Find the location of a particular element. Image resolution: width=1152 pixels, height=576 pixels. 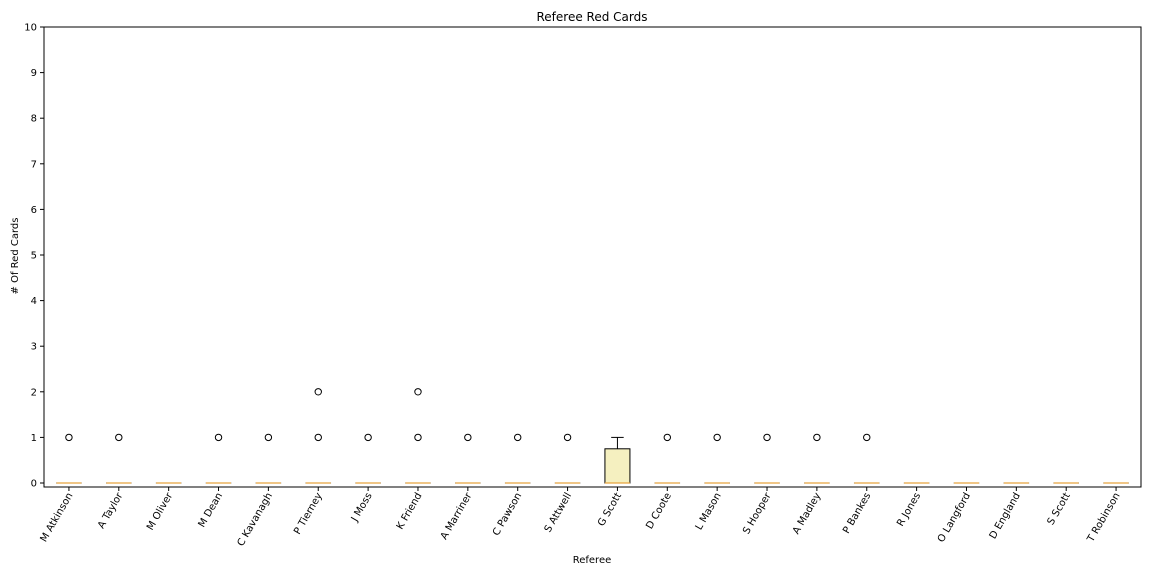

y-axis-label: # Of Red Cards is located at coordinates (15, 256).